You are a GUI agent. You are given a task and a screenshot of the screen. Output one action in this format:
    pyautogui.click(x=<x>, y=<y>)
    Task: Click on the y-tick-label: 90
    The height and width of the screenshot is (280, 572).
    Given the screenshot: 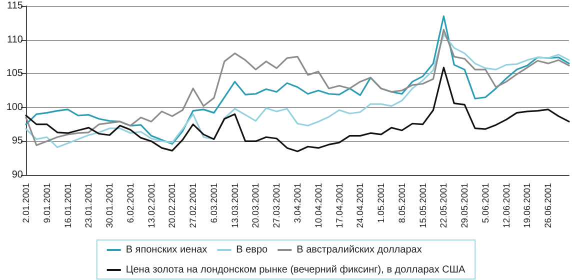 What is the action you would take?
    pyautogui.click(x=18, y=175)
    